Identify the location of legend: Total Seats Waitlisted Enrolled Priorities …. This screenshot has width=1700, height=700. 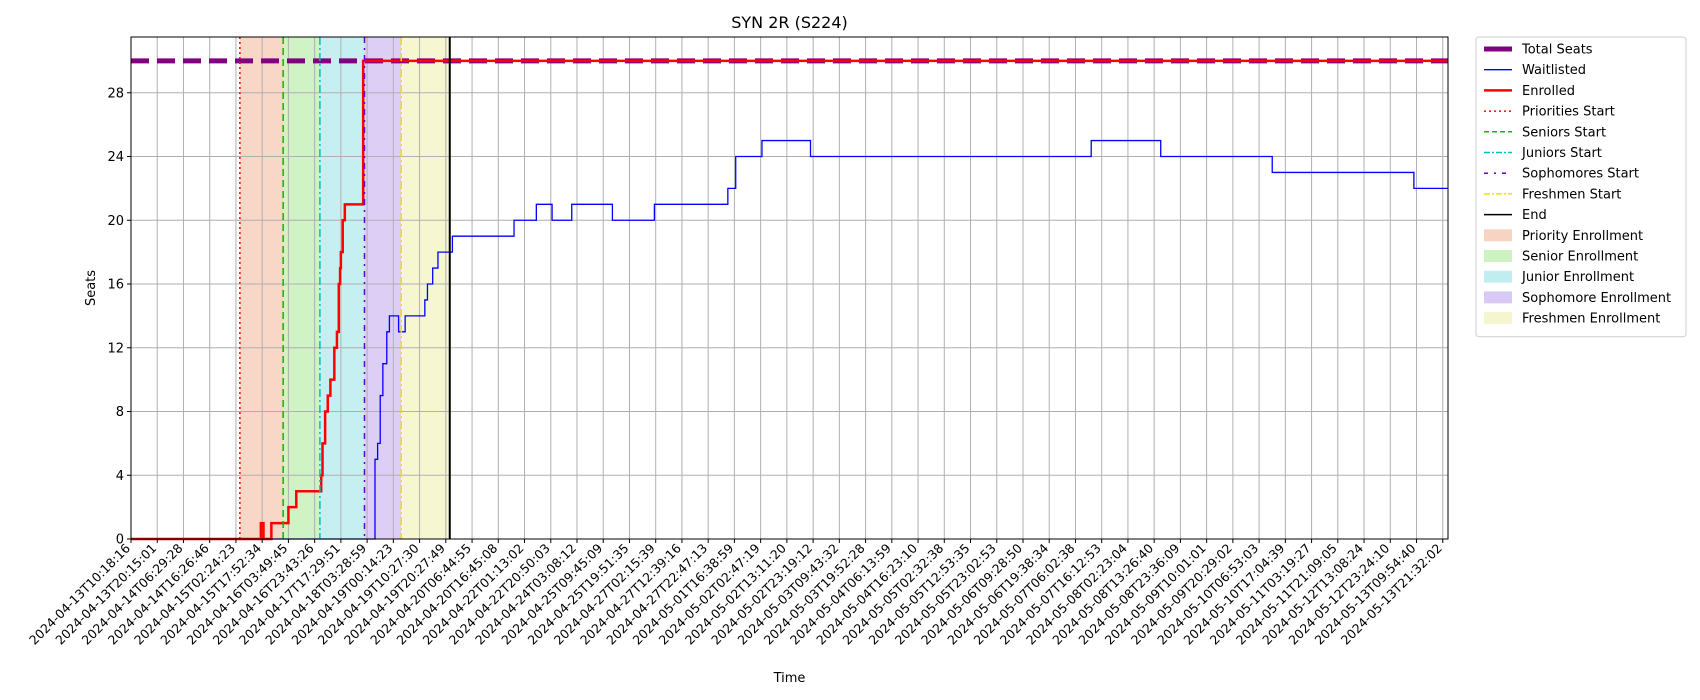
(1581, 187).